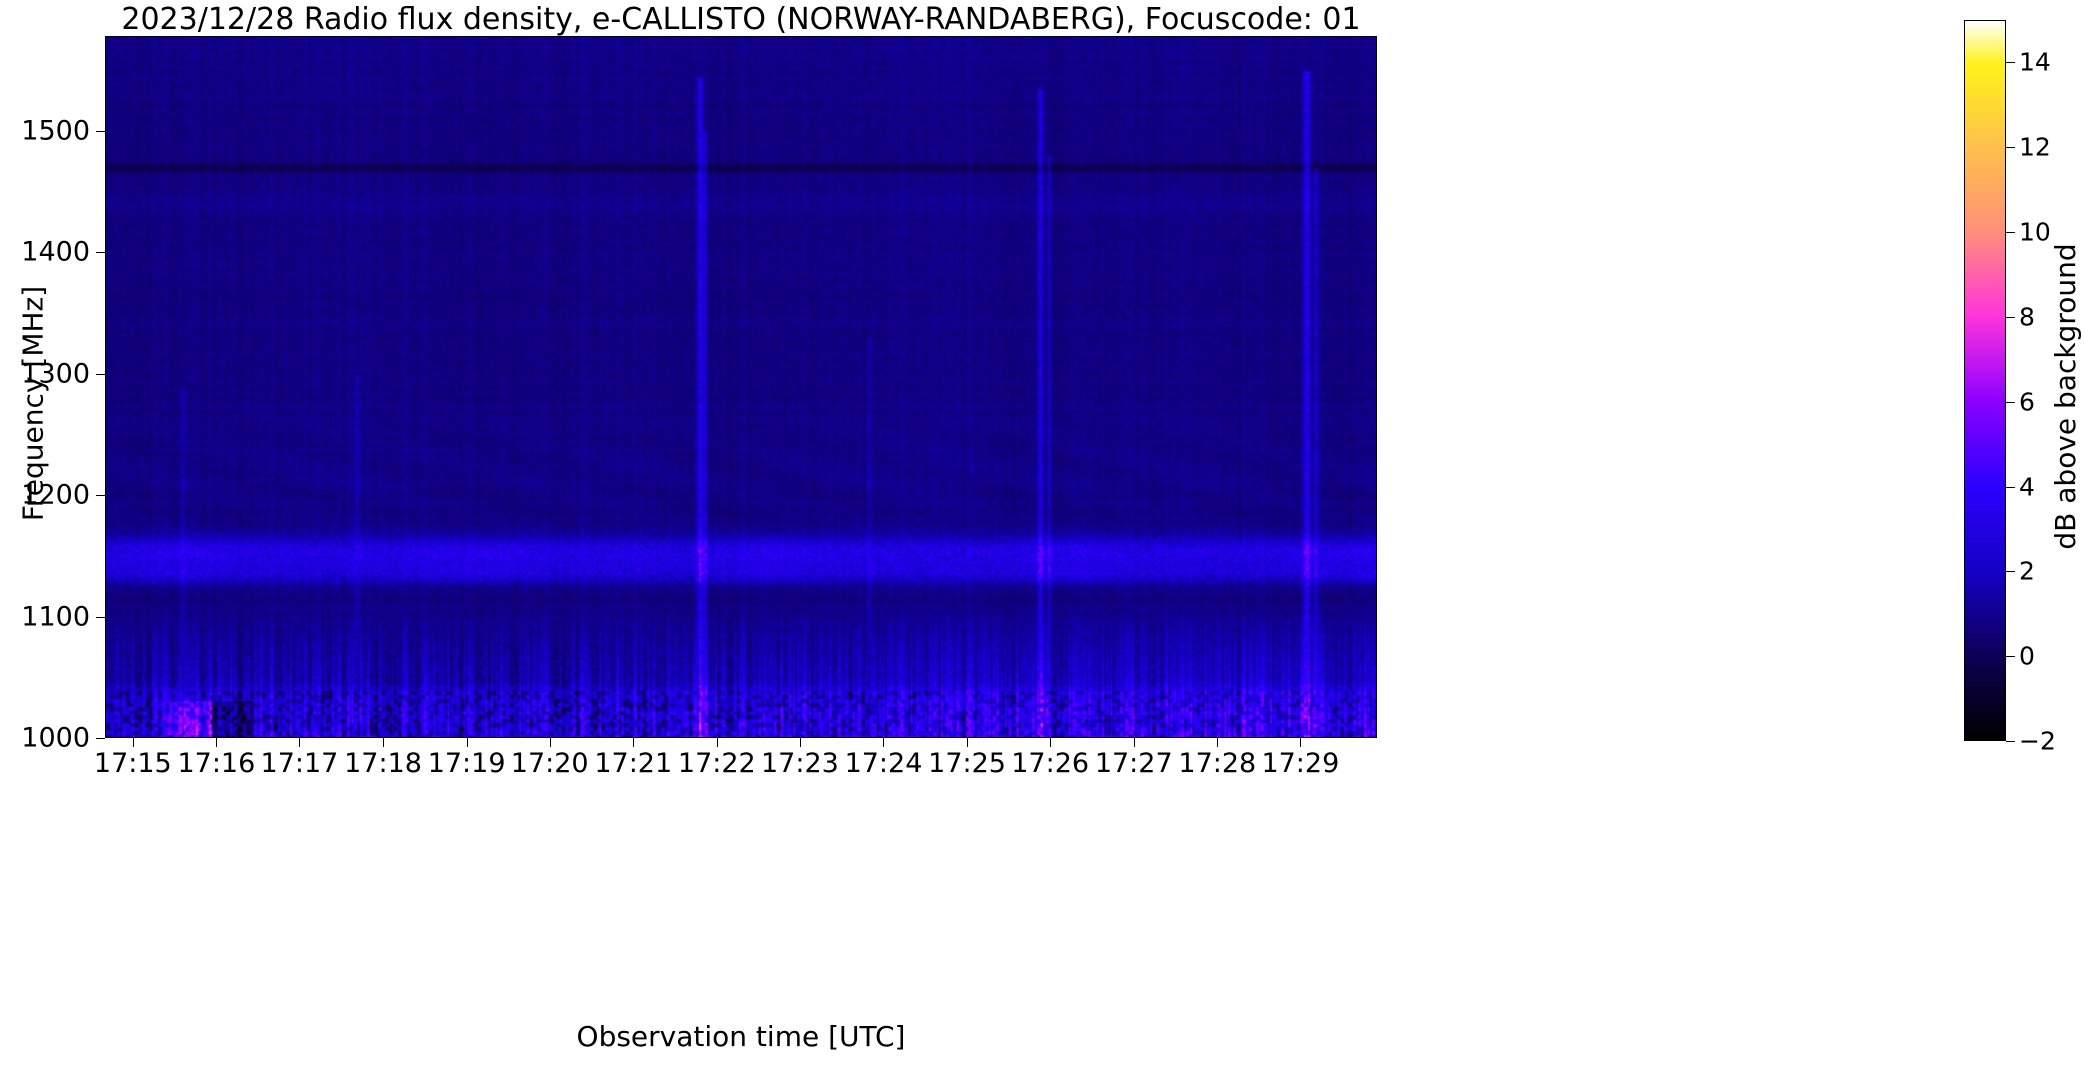 This screenshot has width=2085, height=1067. Describe the element at coordinates (299, 763) in the screenshot. I see `x-tick-label: 17:17` at that location.